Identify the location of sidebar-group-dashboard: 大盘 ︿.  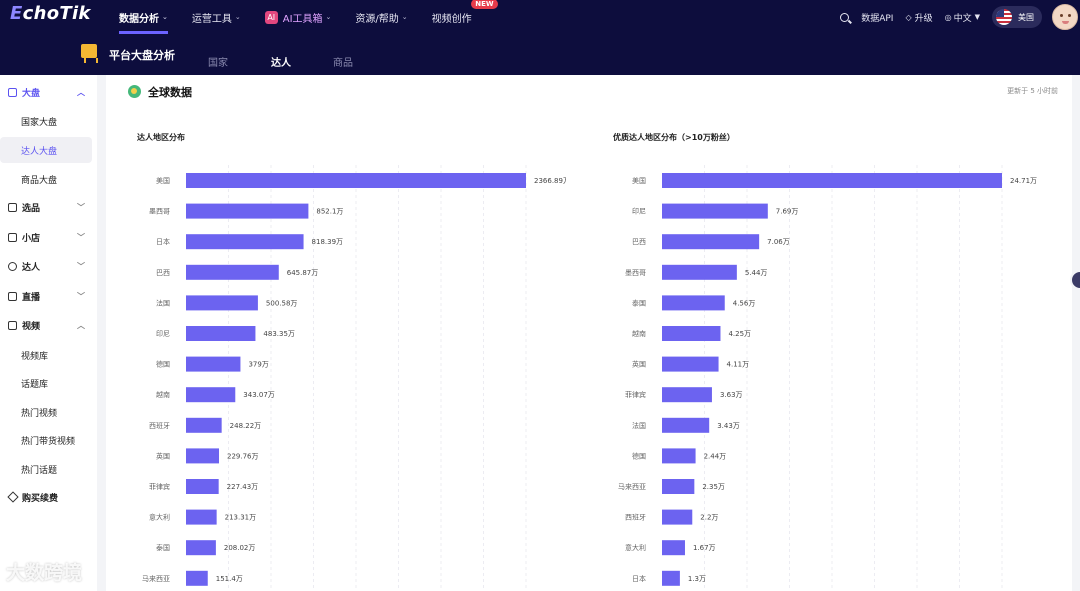
(48, 92).